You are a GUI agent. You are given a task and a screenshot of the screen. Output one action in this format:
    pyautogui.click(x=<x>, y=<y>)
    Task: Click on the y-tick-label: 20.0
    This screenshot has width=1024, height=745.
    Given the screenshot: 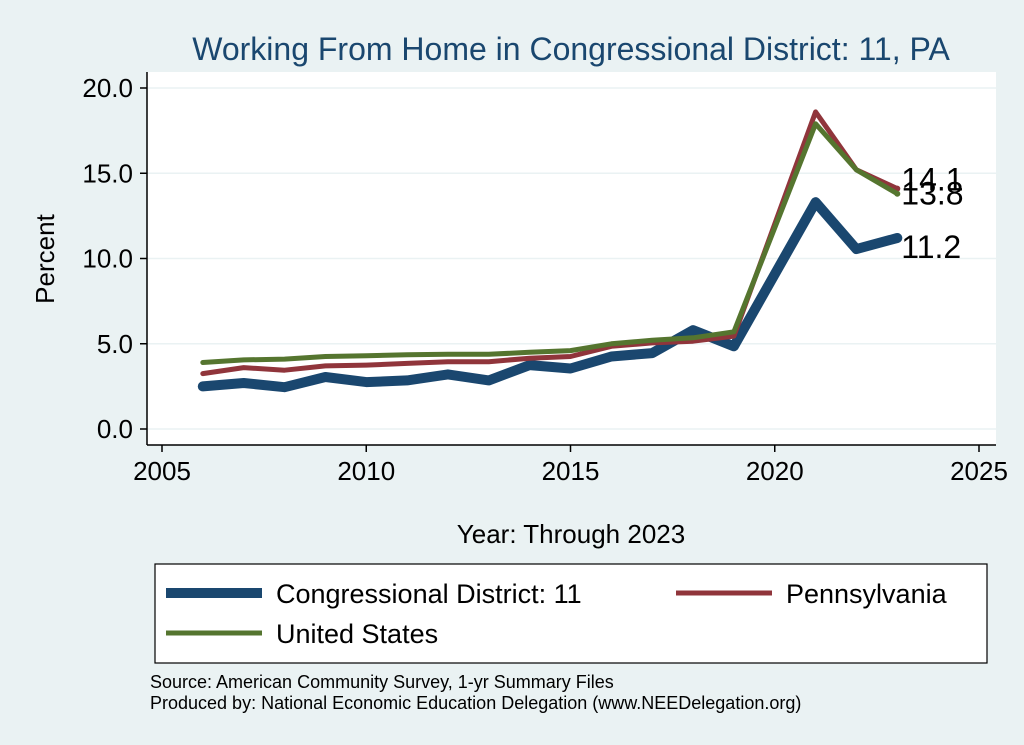 What is the action you would take?
    pyautogui.click(x=107, y=88)
    